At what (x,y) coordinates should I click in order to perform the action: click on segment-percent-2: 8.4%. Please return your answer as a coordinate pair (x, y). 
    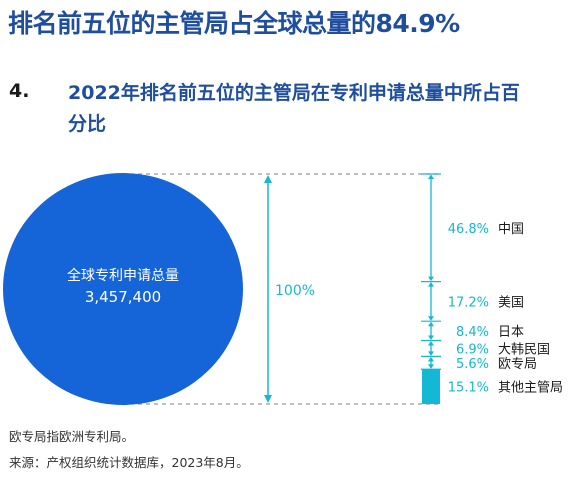
    Looking at the image, I should click on (472, 332).